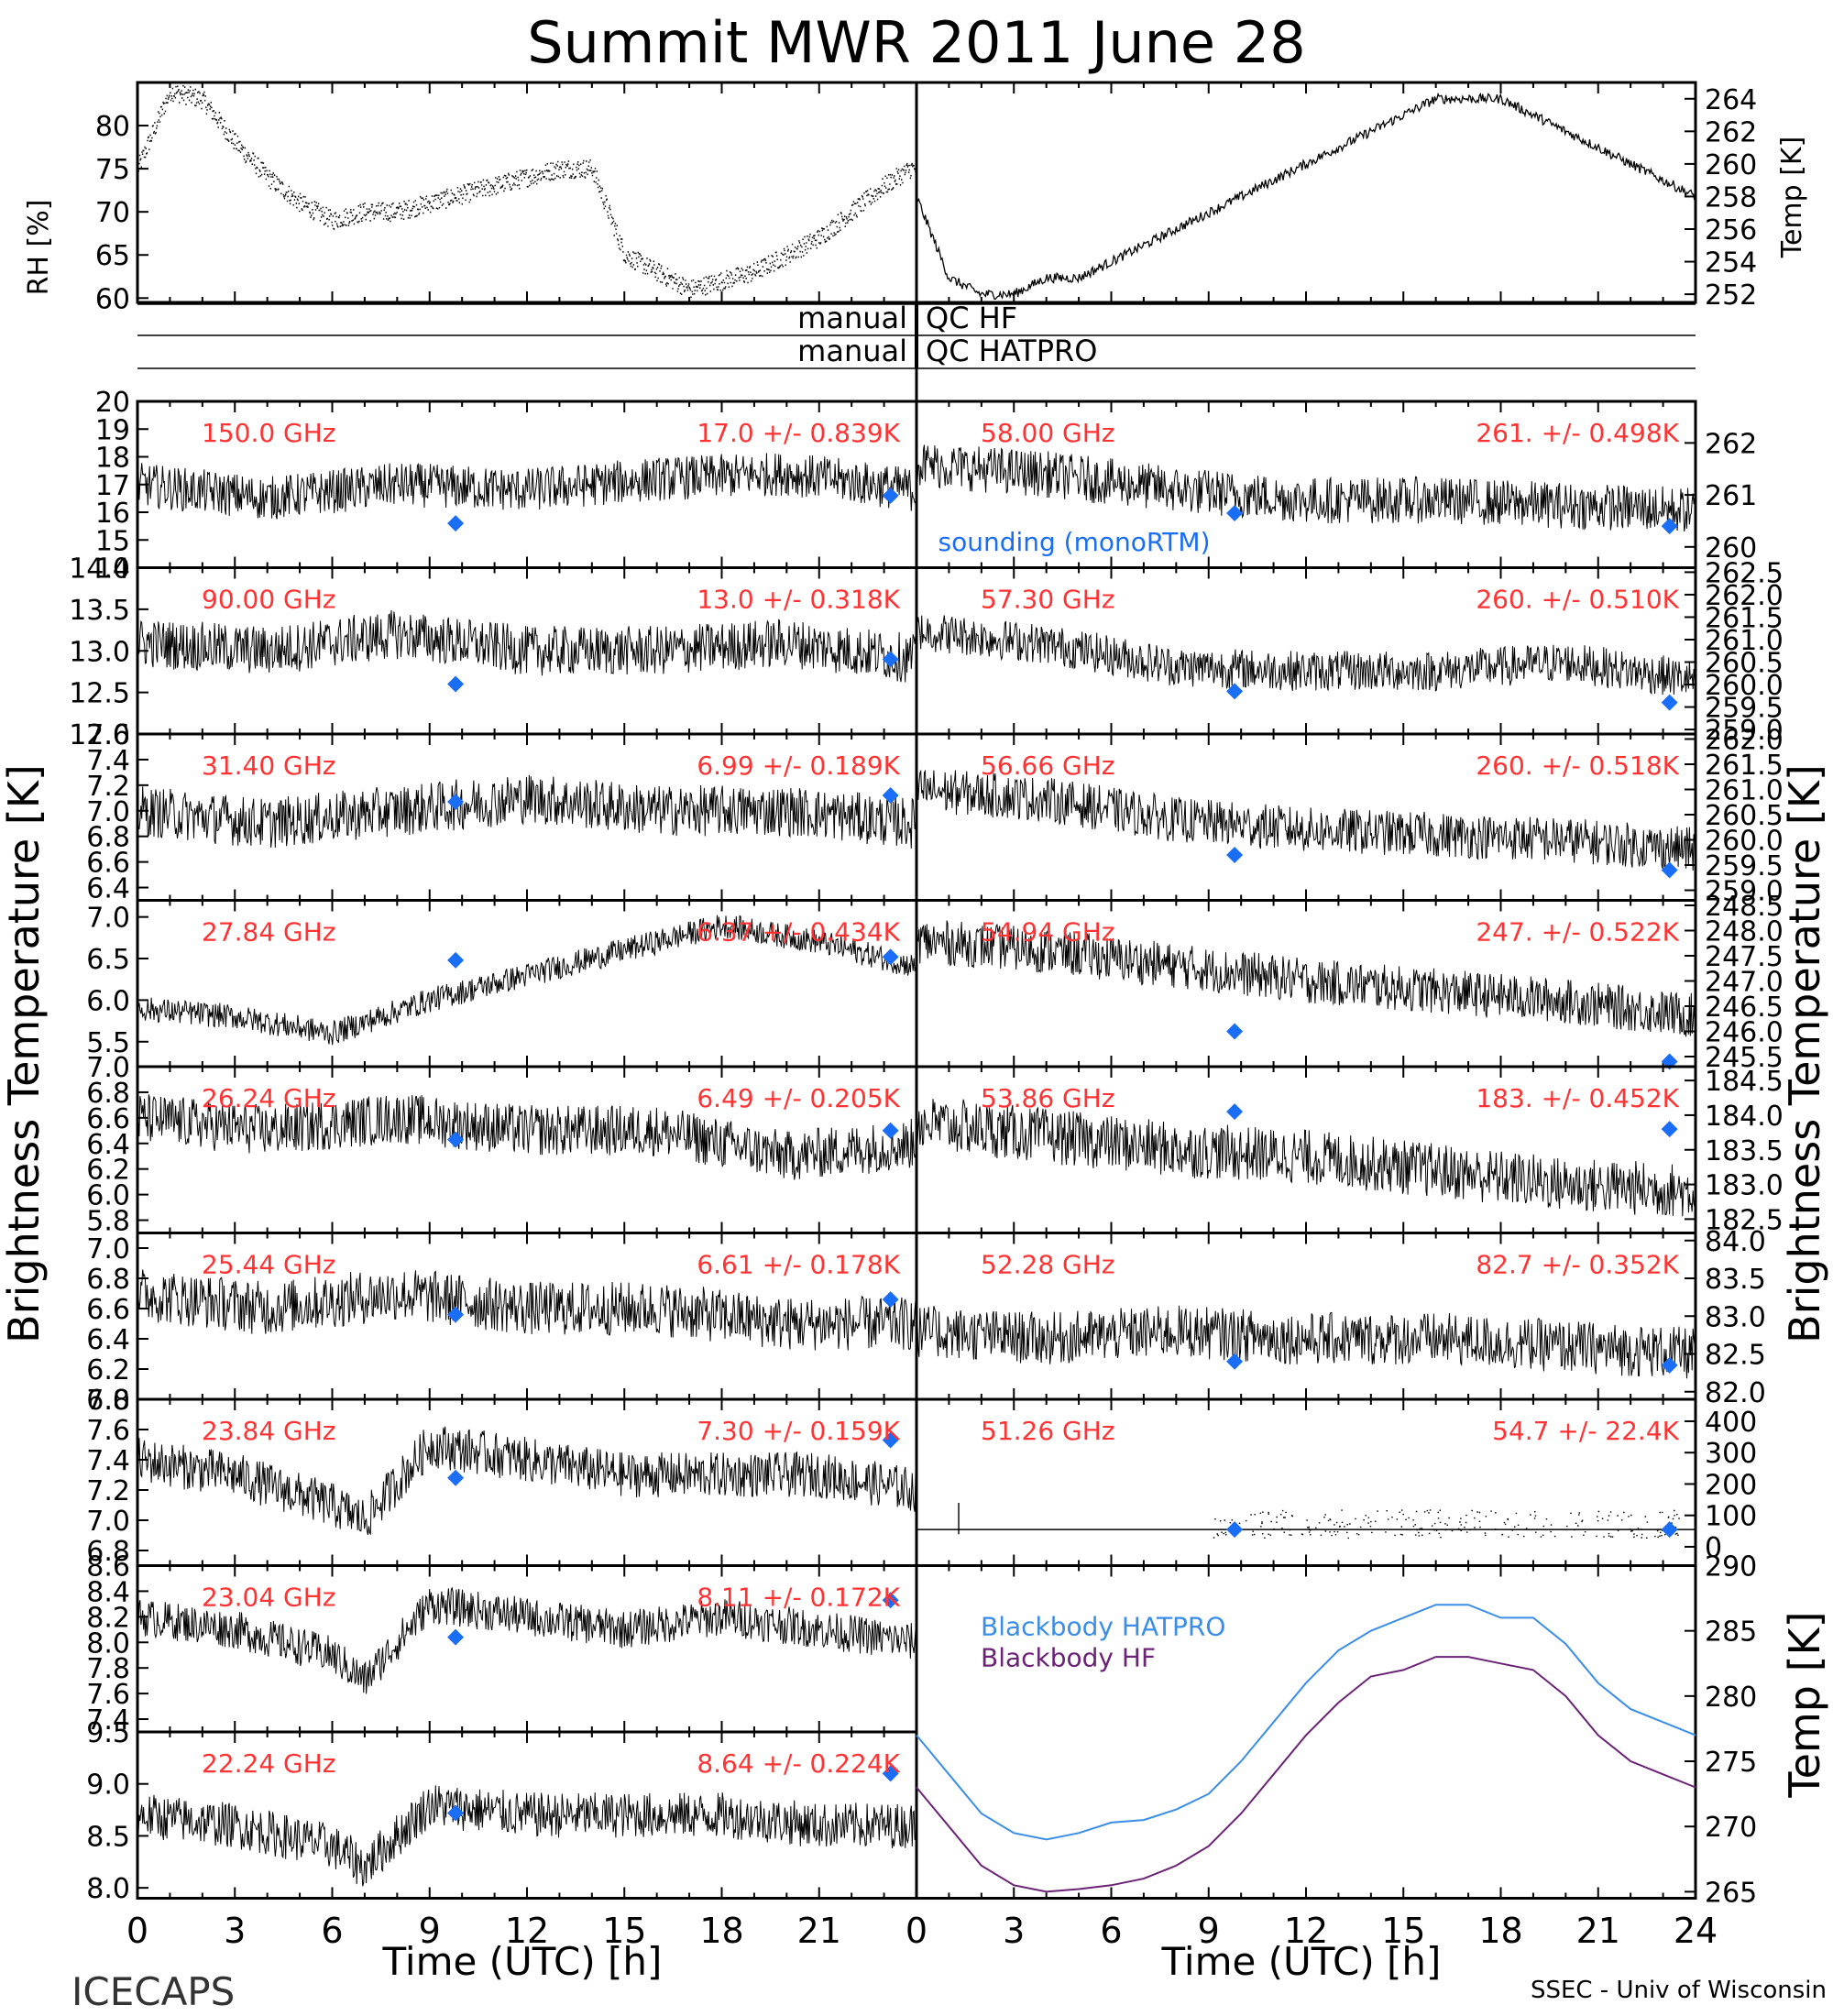 This screenshot has width=1833, height=2016. Describe the element at coordinates (1103, 1627) in the screenshot. I see `legend-bb-hatpro: Blackbody HATPRO` at that location.